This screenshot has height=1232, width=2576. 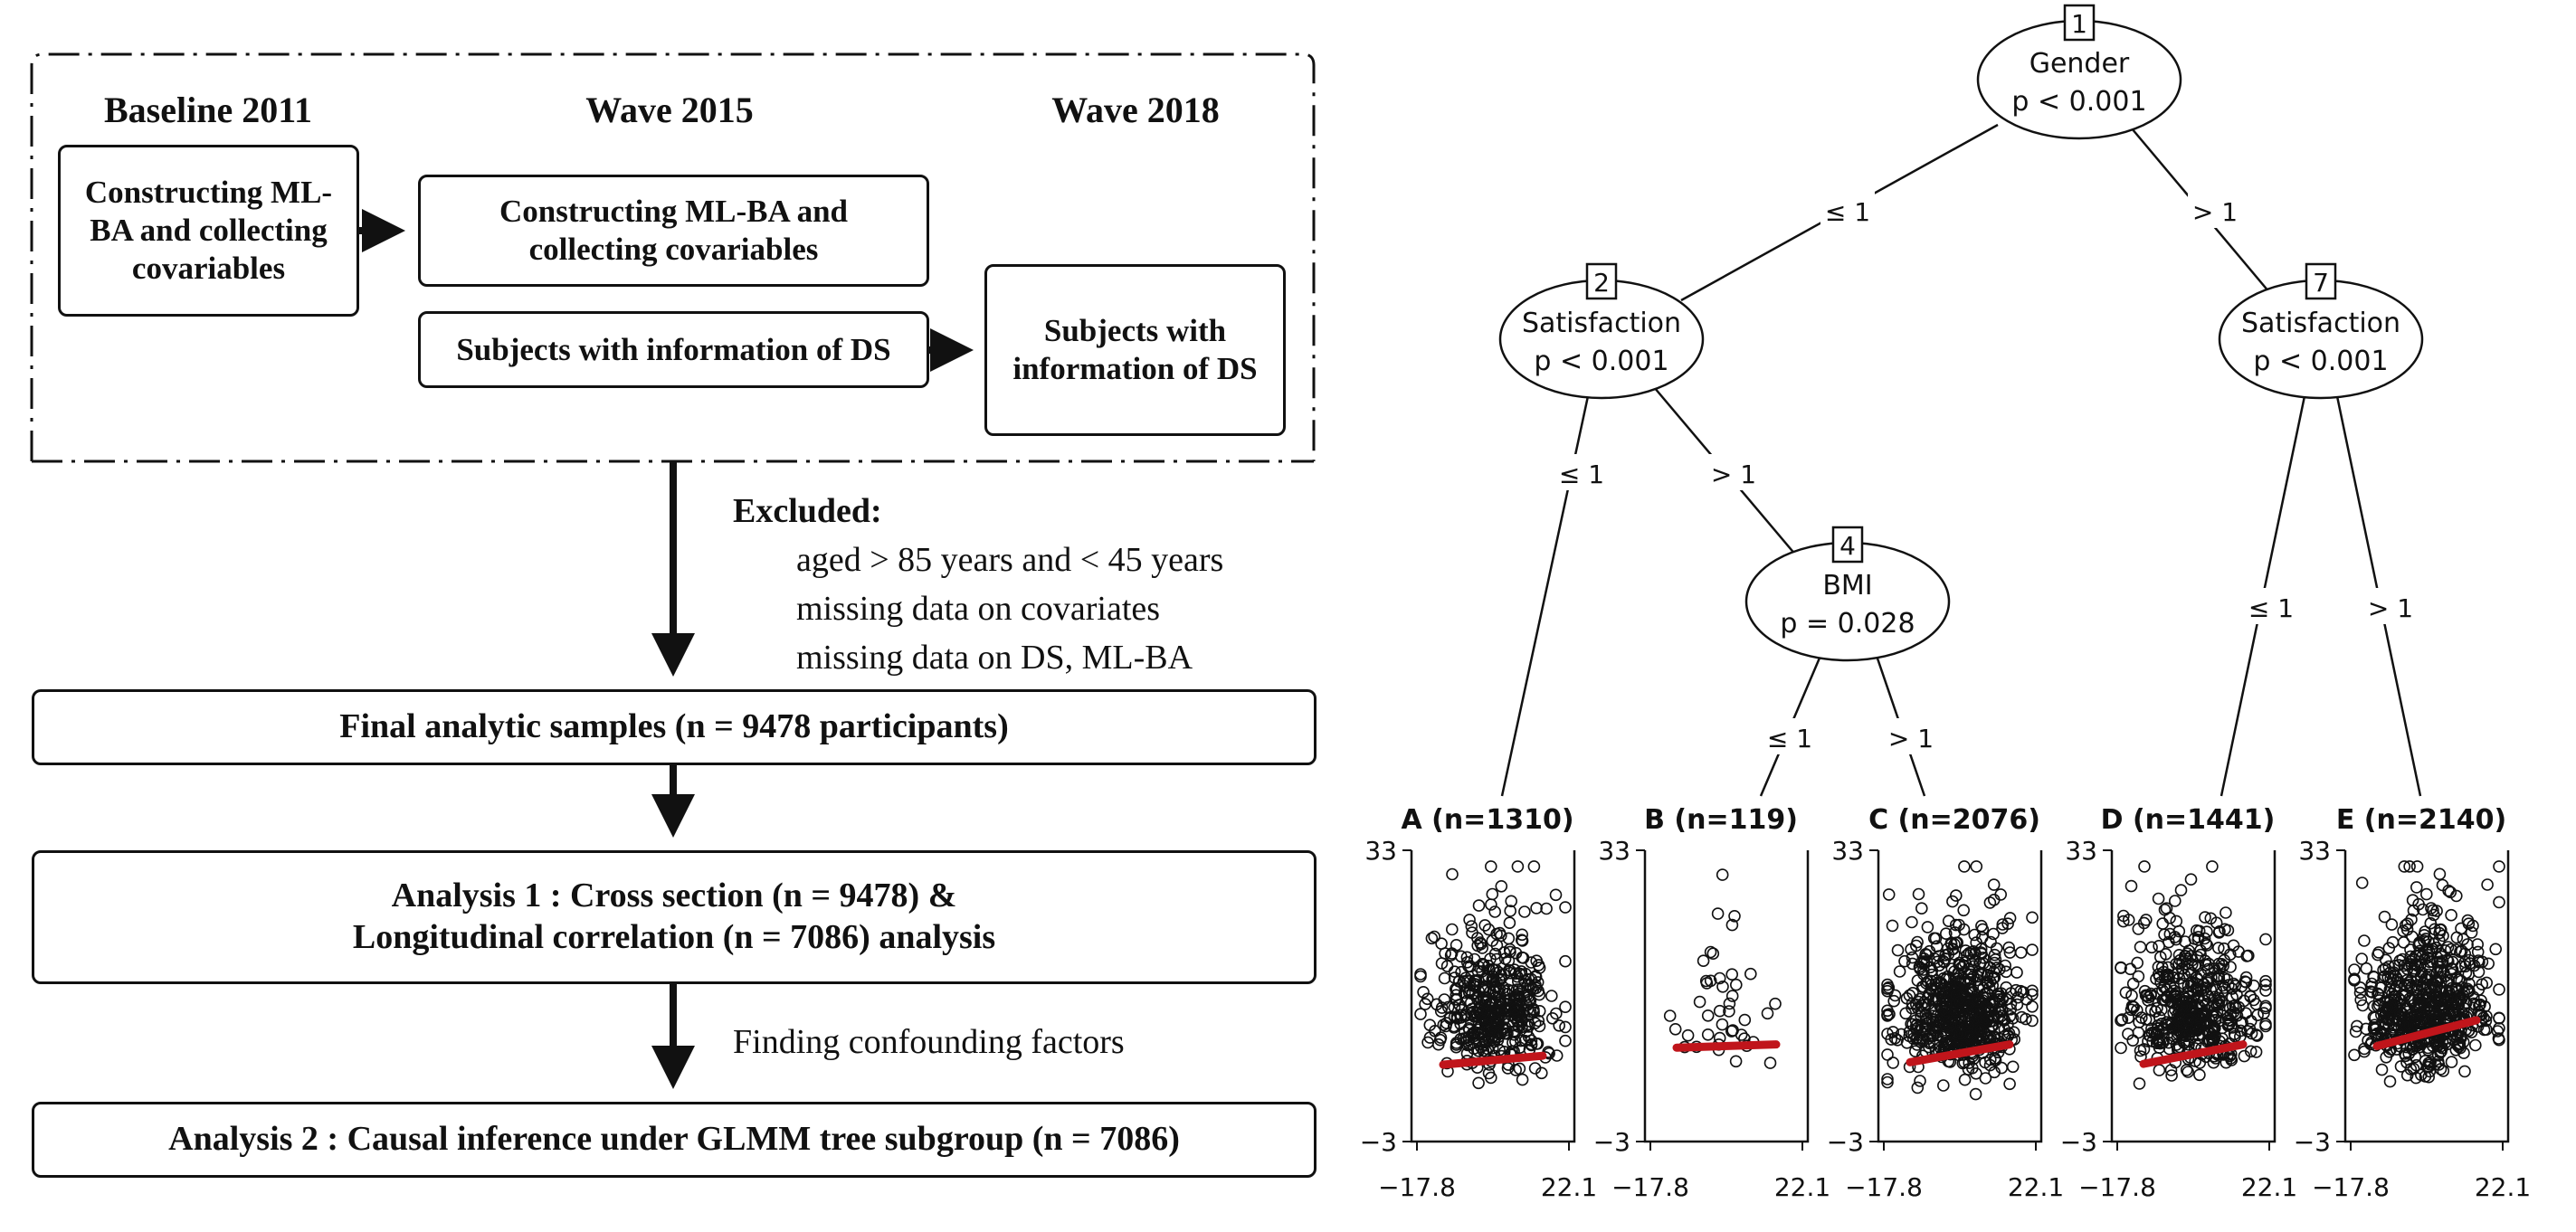 What do you see at coordinates (1954, 820) in the screenshot?
I see `leaf-title: C (n=2076)` at bounding box center [1954, 820].